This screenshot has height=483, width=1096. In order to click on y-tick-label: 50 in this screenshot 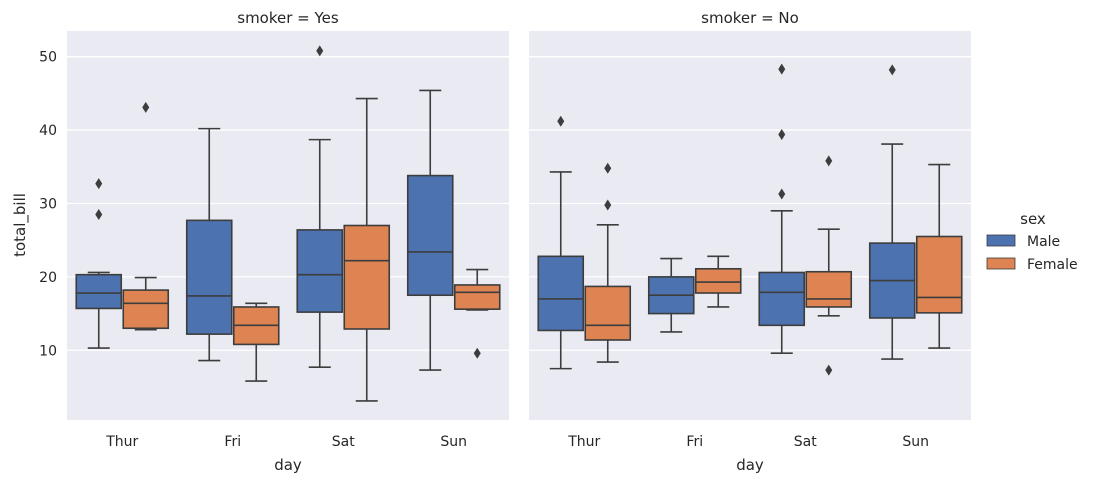, I will do `click(48, 58)`.